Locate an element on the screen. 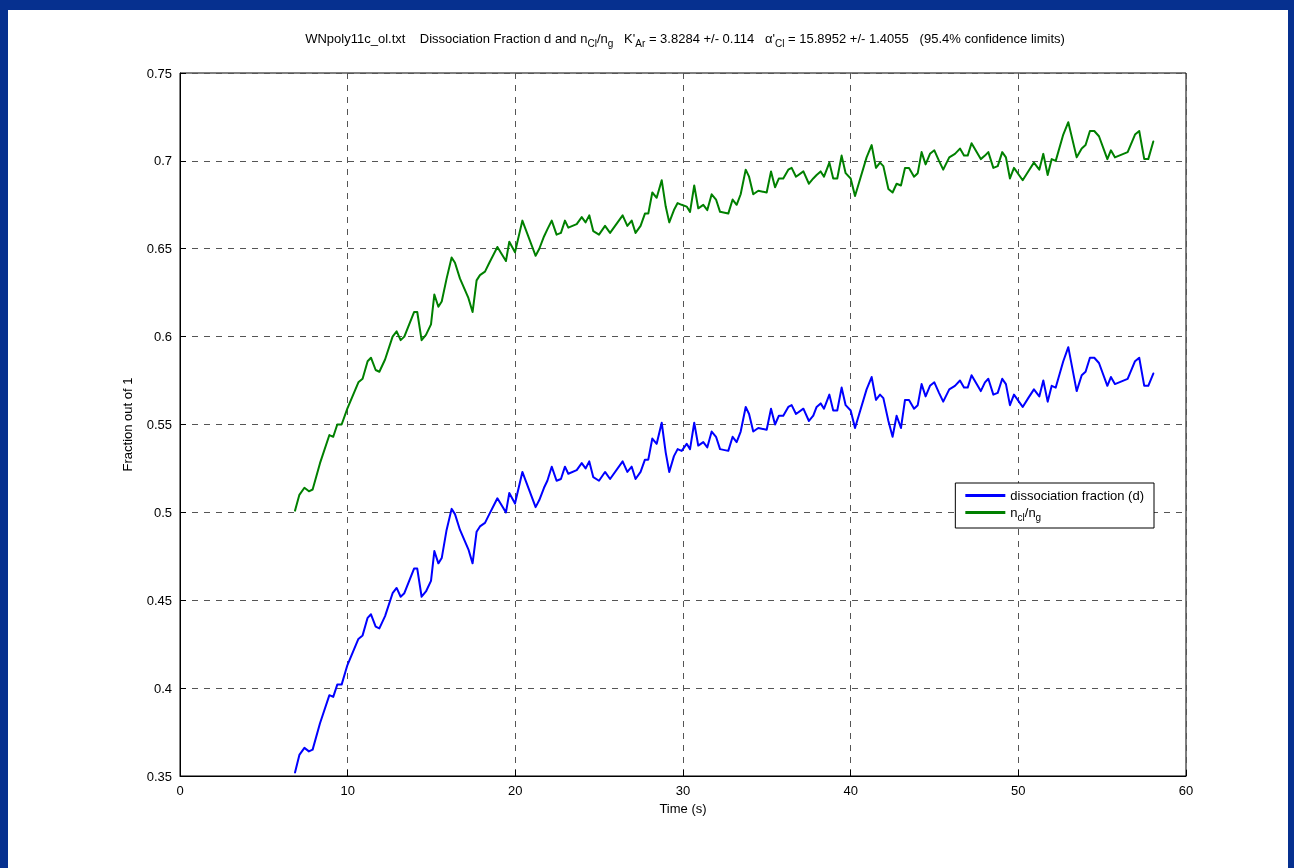 This screenshot has height=868, width=1294. y-tick-label: 0.6 is located at coordinates (162, 337).